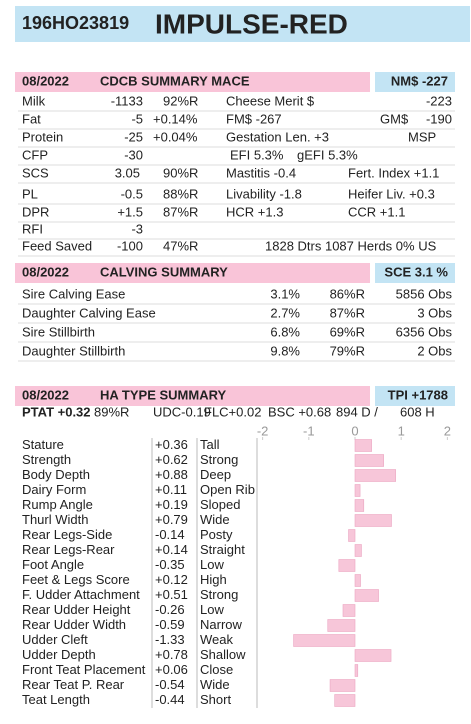  What do you see at coordinates (215, 684) in the screenshot?
I see `trait-descriptor: Wide` at bounding box center [215, 684].